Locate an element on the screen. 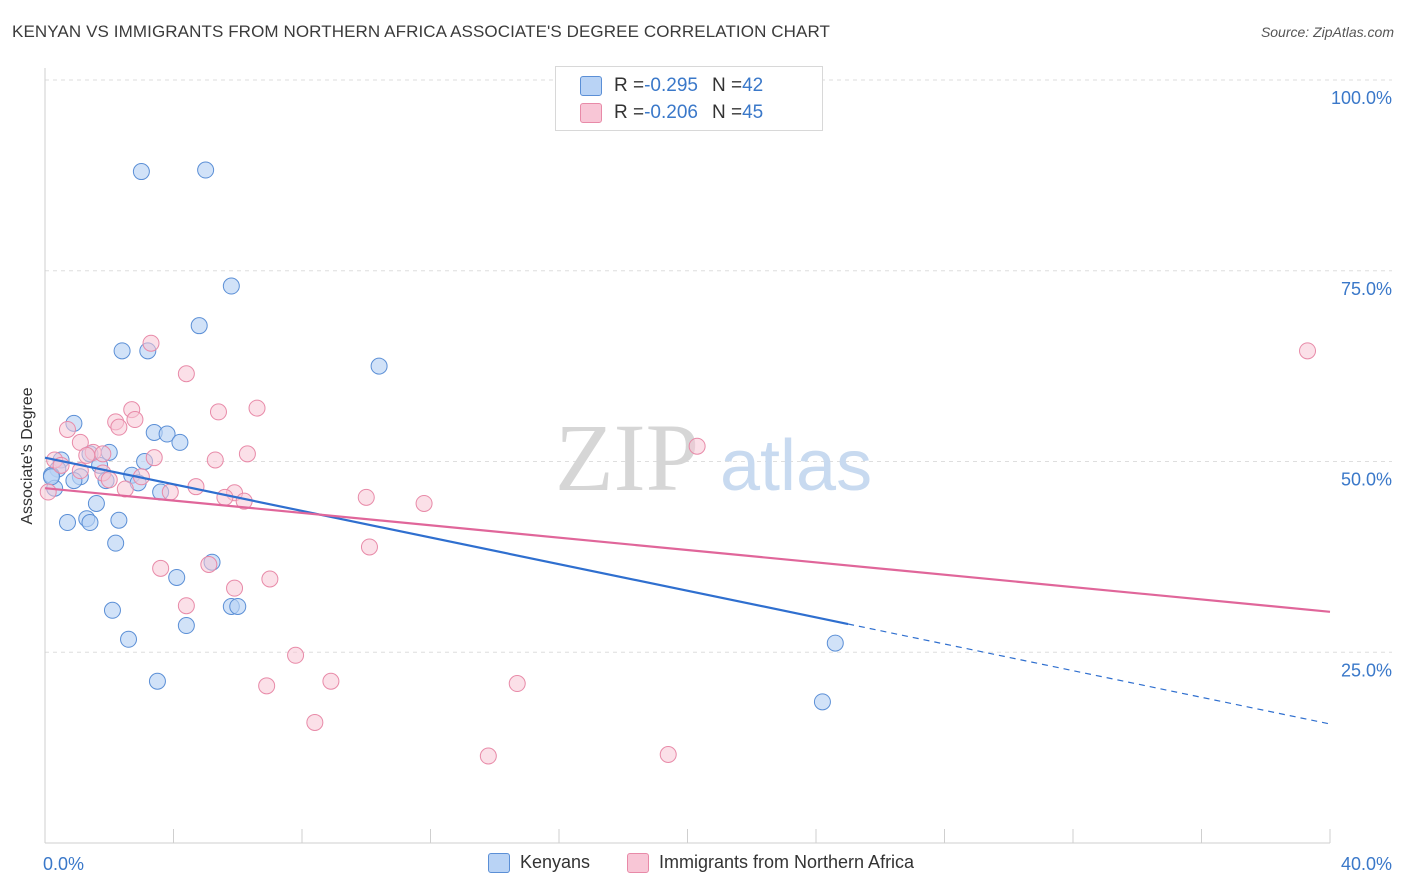 The image size is (1406, 892). source-credit: Source: ZipAtlas.com is located at coordinates (1327, 32).